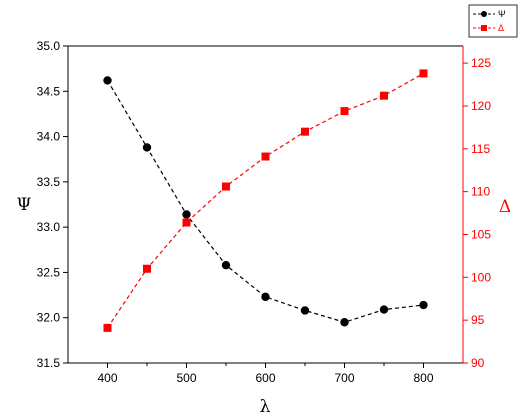 The image size is (520, 418). What do you see at coordinates (501, 28) in the screenshot?
I see `legend-label-delta: Δ` at bounding box center [501, 28].